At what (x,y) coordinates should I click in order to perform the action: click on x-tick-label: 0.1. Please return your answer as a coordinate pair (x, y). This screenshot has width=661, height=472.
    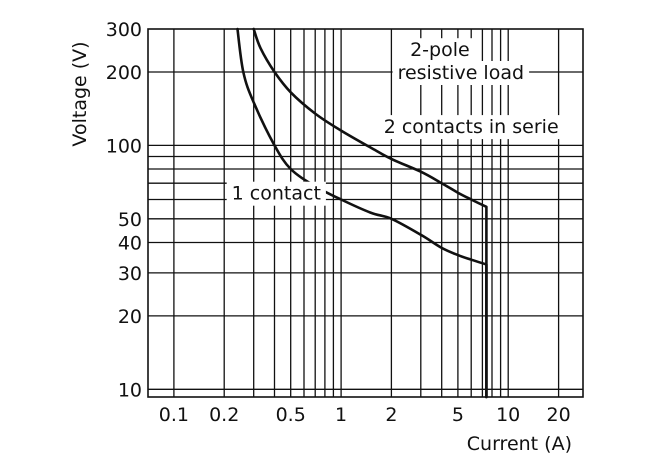
    Looking at the image, I should click on (174, 415).